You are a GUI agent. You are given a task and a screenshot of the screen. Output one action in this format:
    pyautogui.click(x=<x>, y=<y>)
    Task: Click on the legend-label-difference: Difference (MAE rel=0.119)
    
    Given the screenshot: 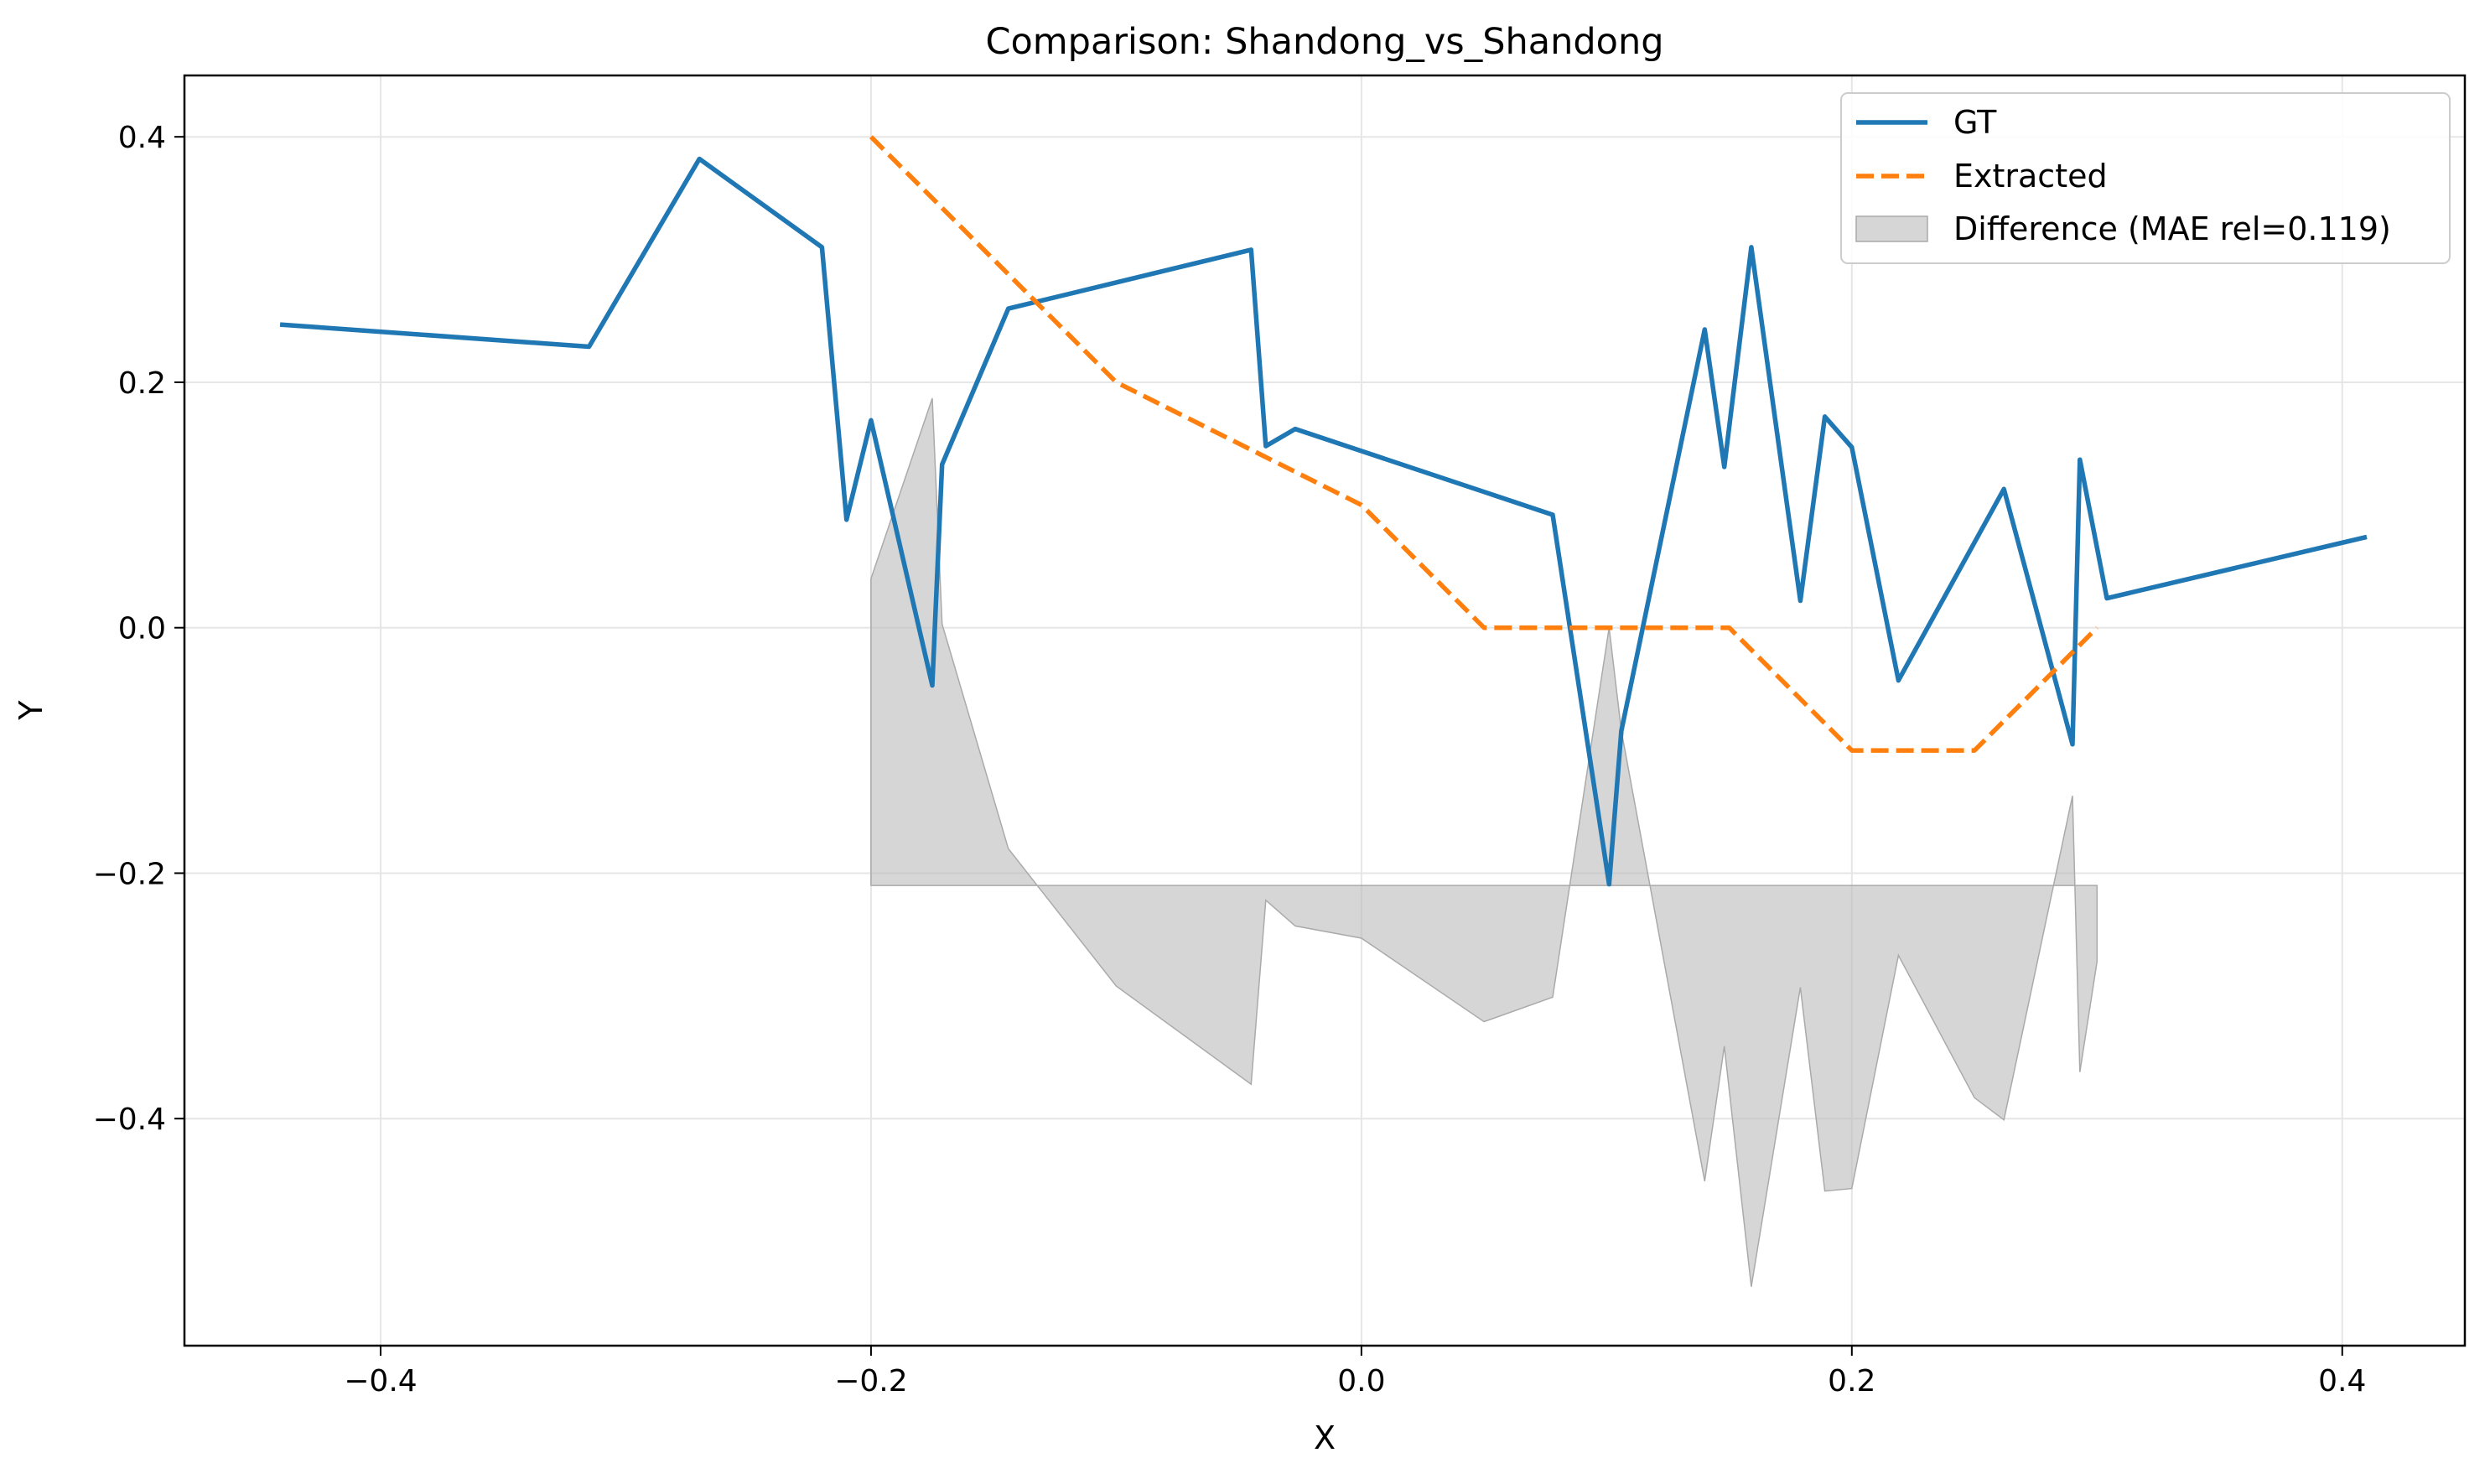 What is the action you would take?
    pyautogui.click(x=2172, y=228)
    